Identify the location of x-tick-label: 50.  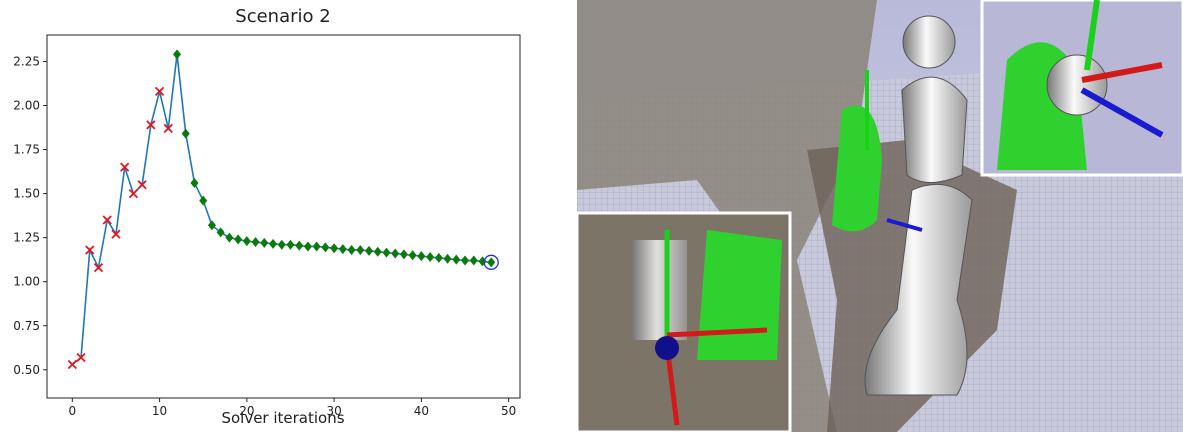
(508, 411).